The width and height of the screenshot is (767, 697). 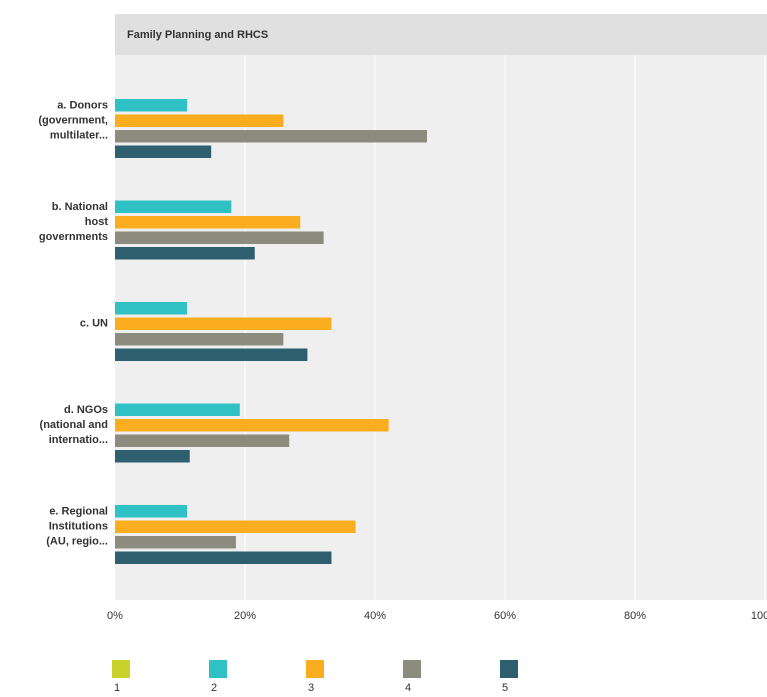 I want to click on category-label: governments, so click(x=73, y=237).